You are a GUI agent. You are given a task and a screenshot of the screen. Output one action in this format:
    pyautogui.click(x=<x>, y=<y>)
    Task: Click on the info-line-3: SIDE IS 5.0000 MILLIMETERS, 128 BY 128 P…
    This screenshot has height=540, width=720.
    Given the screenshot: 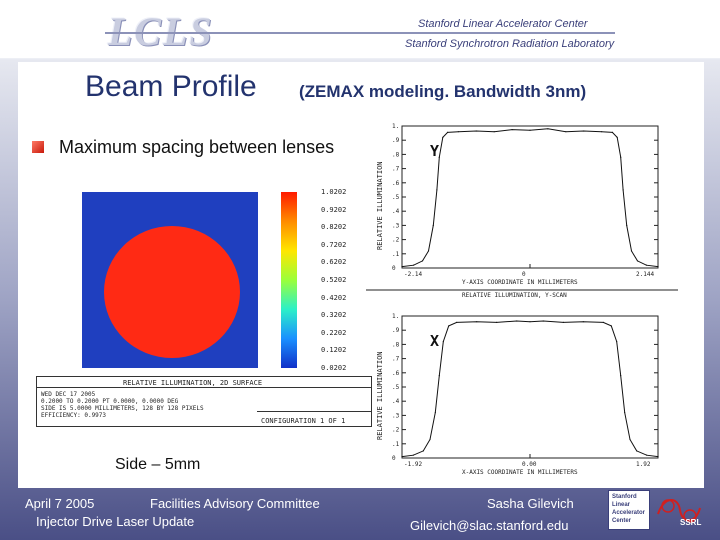 What is the action you would take?
    pyautogui.click(x=122, y=408)
    